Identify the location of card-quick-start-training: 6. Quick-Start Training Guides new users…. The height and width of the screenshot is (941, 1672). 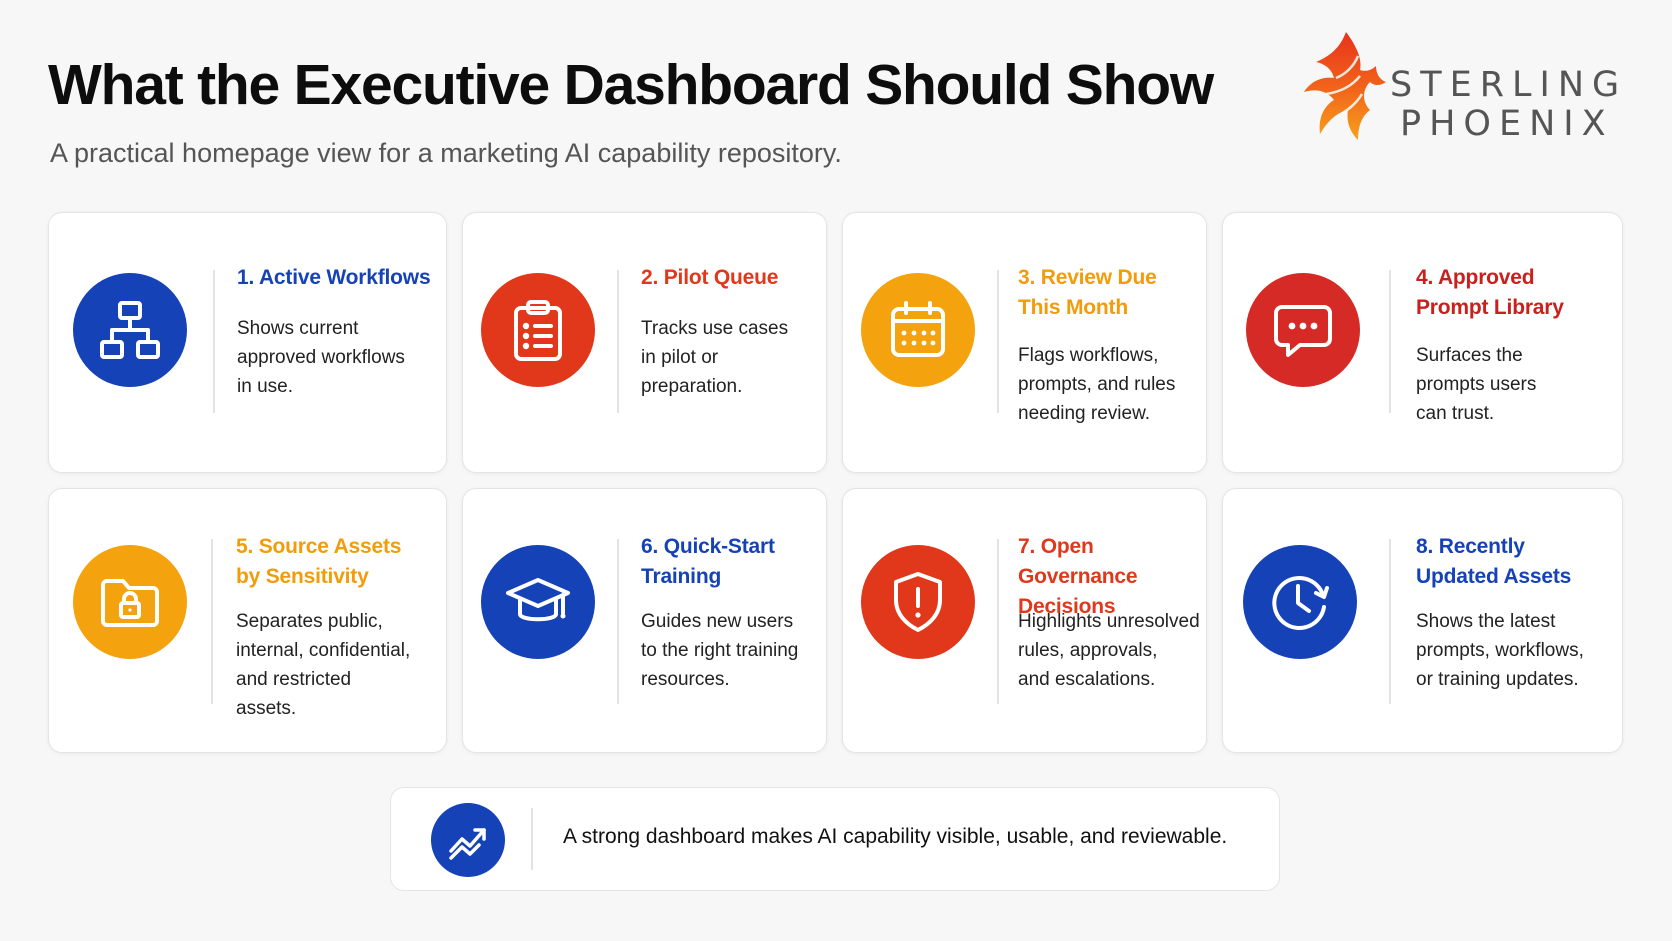
(644, 620).